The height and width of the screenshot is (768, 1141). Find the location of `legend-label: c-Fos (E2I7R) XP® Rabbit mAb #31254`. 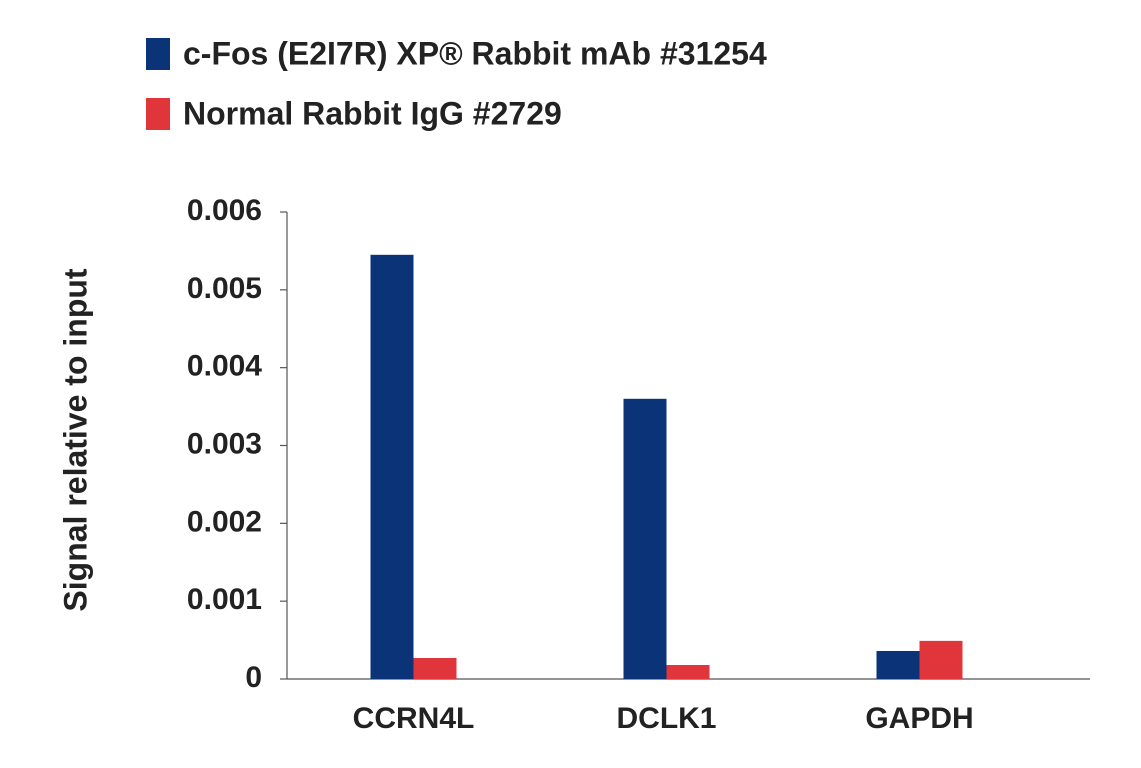

legend-label: c-Fos (E2I7R) XP® Rabbit mAb #31254 is located at coordinates (475, 53).